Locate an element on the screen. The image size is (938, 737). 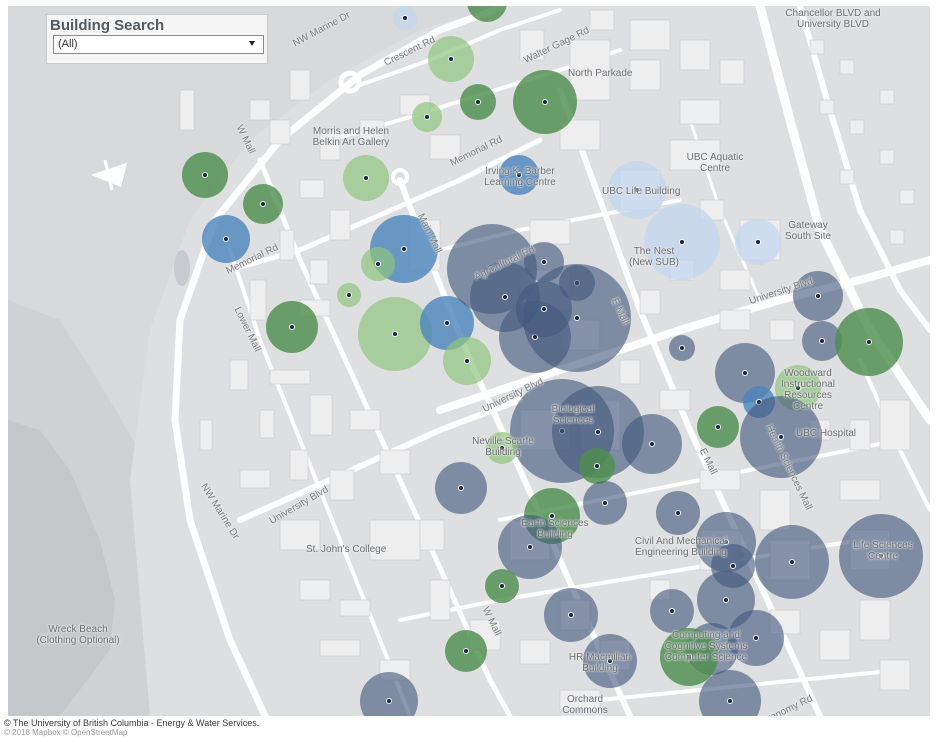
building-search-dropdown: (All) is located at coordinates (158, 44).